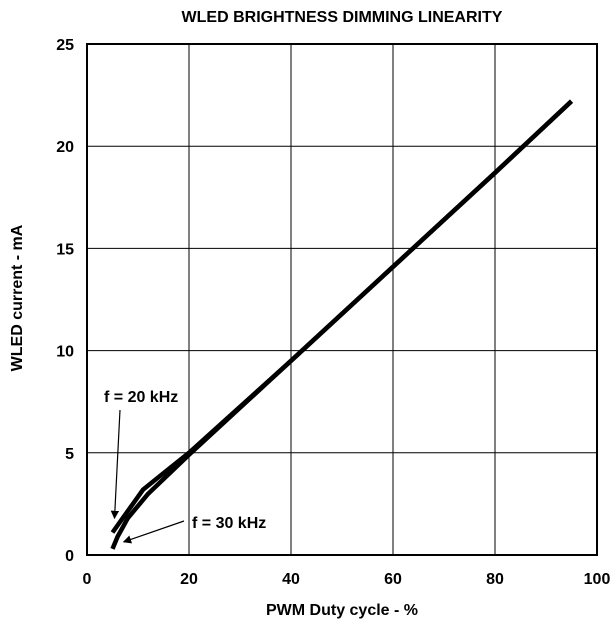  I want to click on annotation-label: f = 20 kHz, so click(141, 397).